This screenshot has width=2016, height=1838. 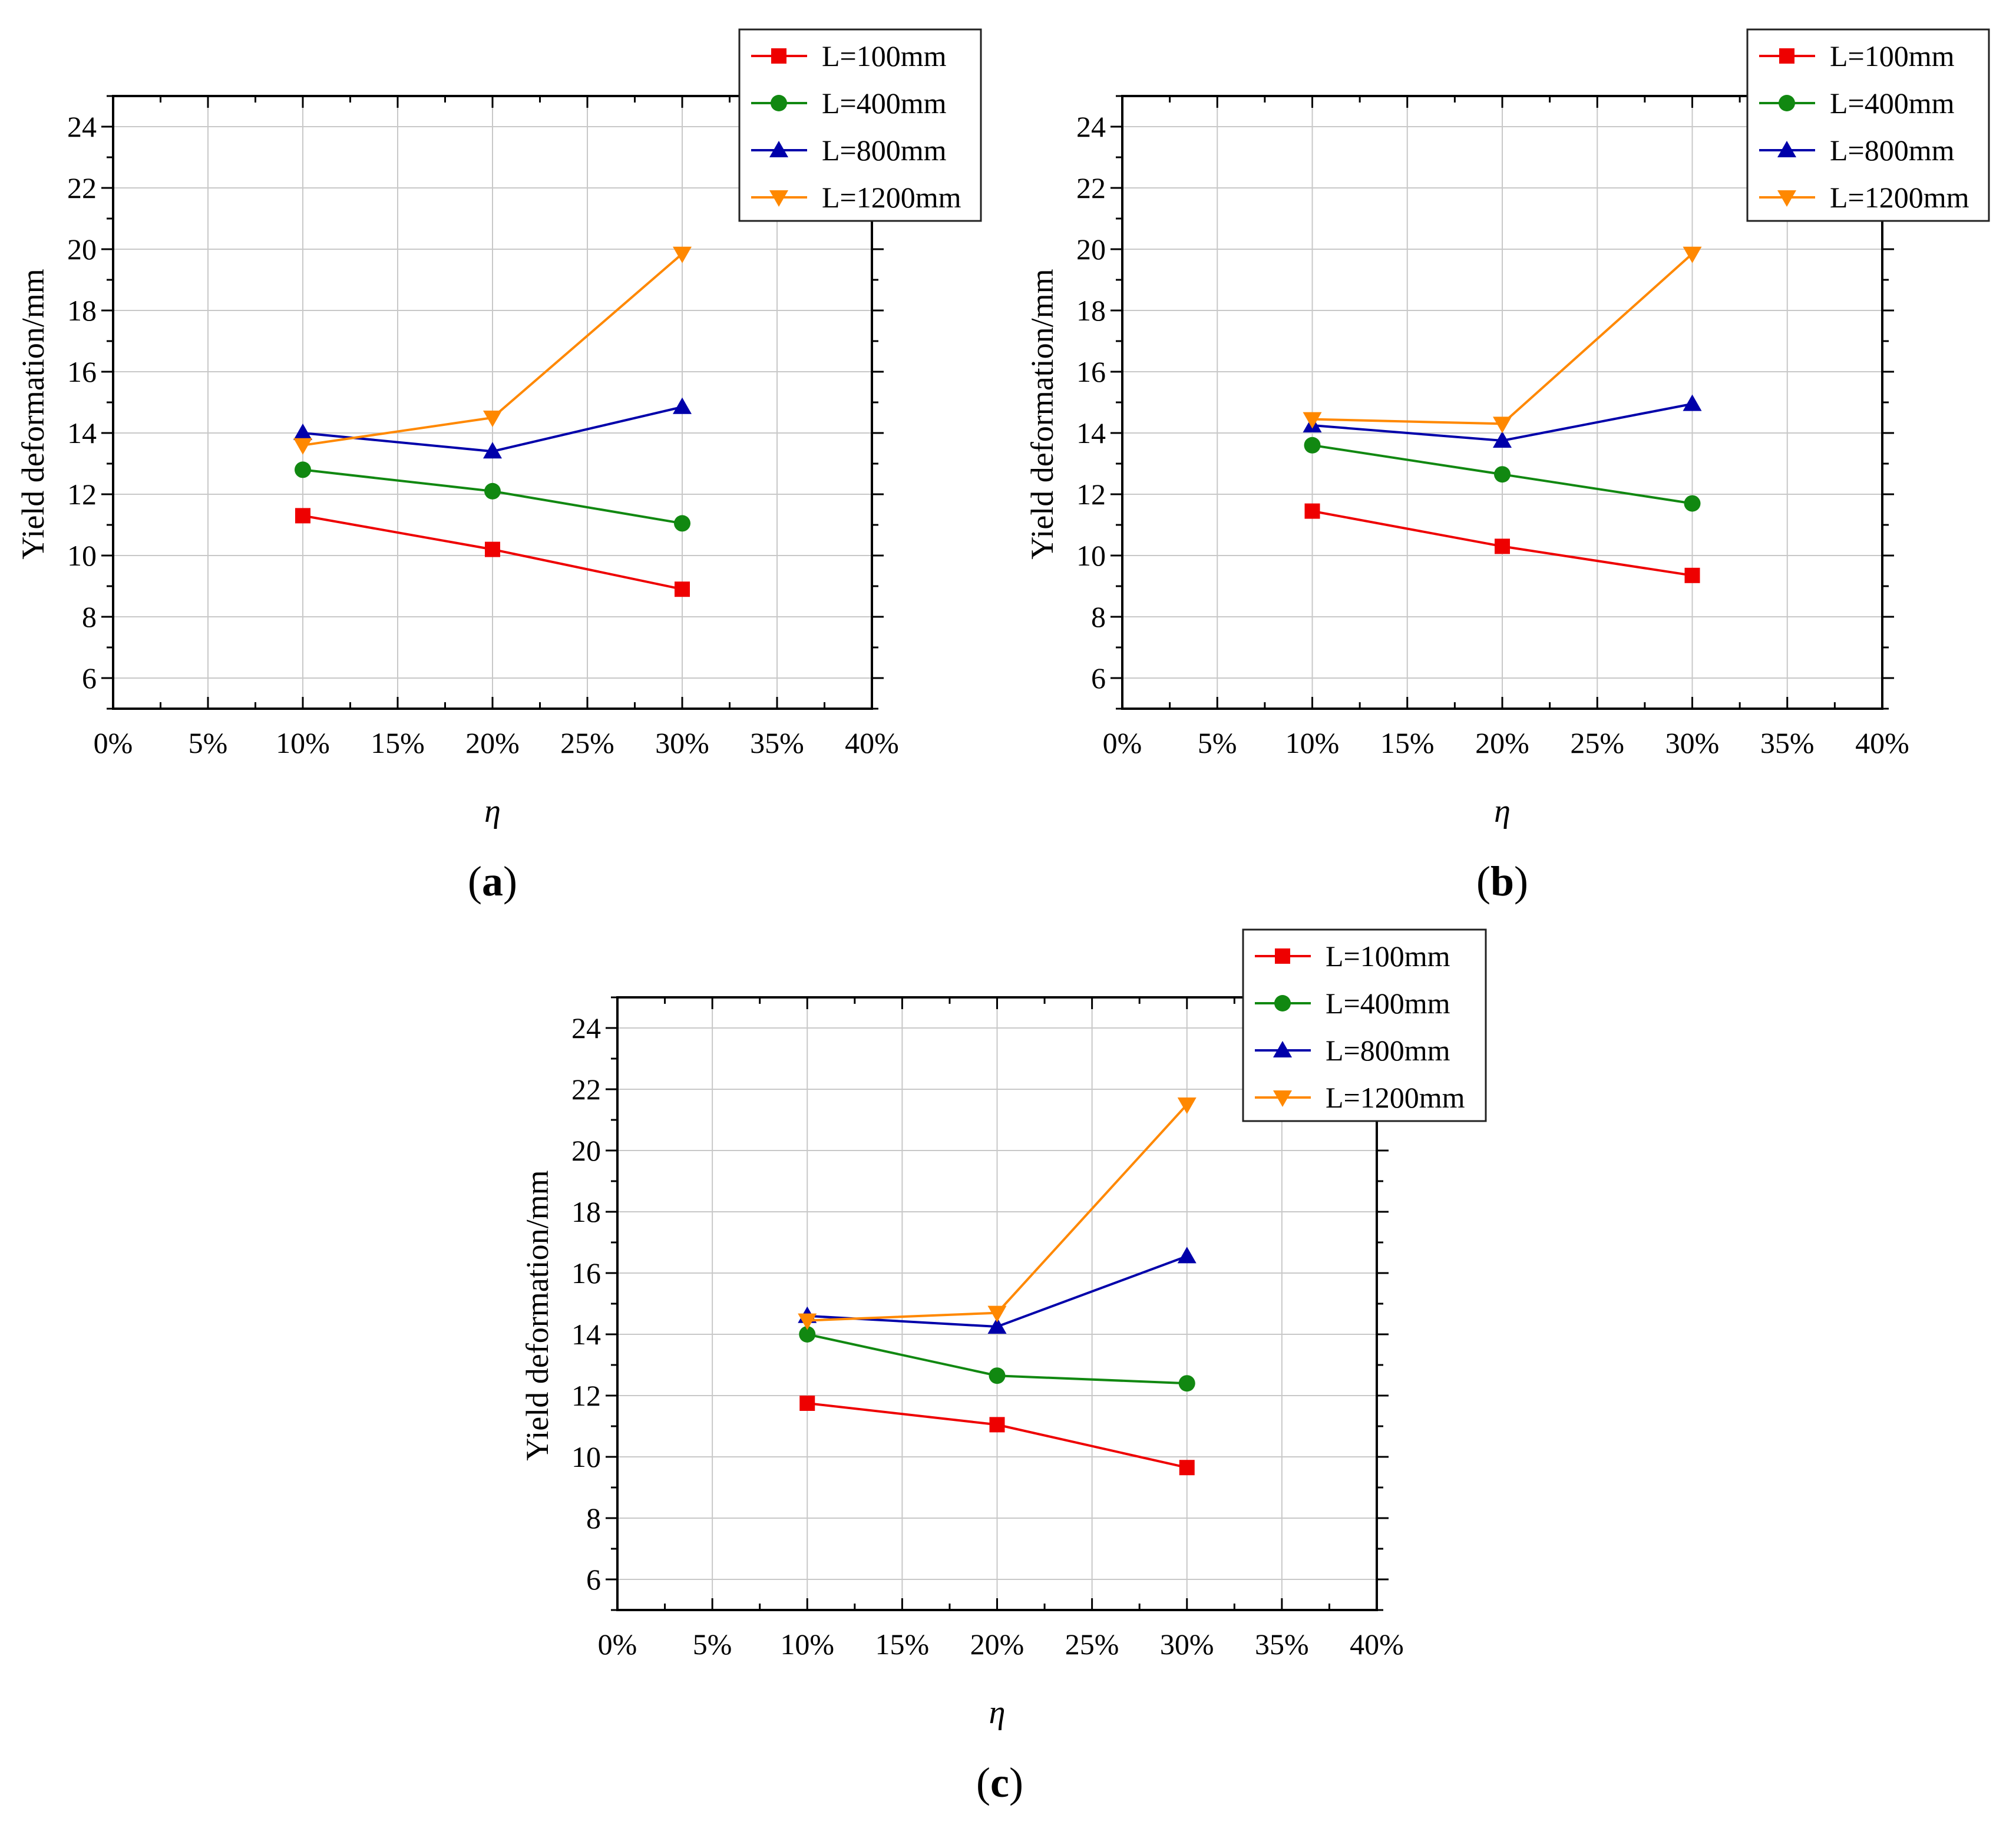 What do you see at coordinates (997, 1304) in the screenshot?
I see `x-ticks` at bounding box center [997, 1304].